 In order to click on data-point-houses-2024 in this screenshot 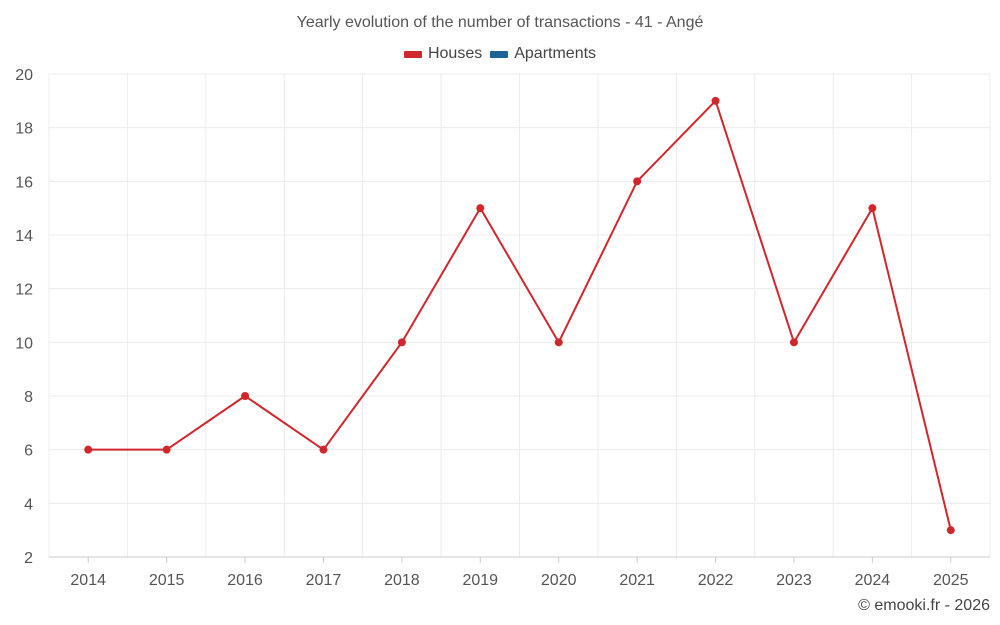, I will do `click(872, 208)`.